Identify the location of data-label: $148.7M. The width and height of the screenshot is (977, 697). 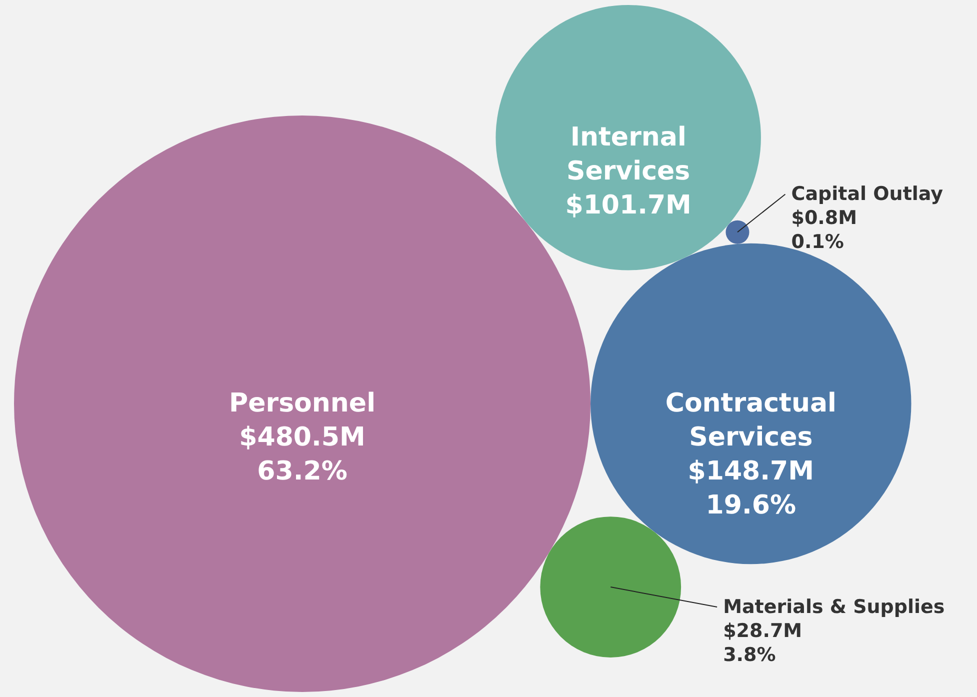
(751, 471).